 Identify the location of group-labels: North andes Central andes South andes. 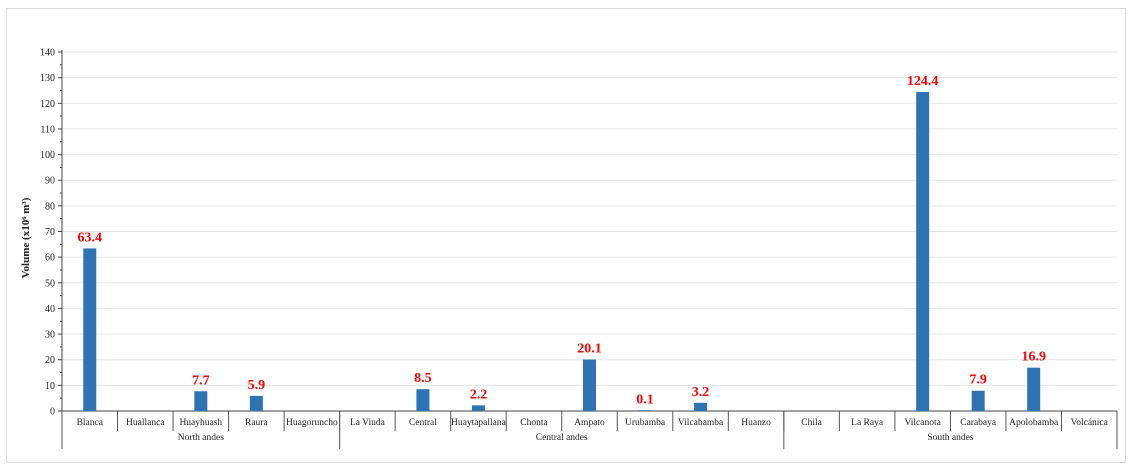
(576, 438).